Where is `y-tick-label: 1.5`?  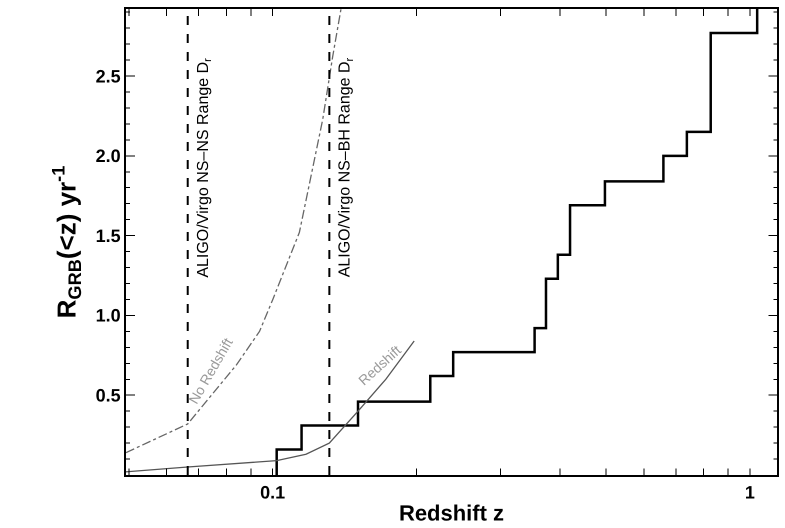
y-tick-label: 1.5 is located at coordinates (108, 236).